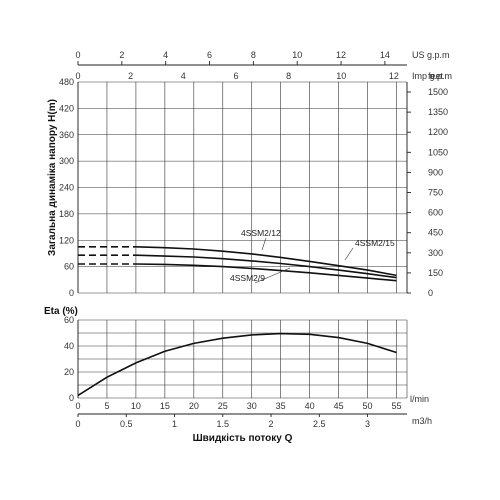 The image size is (500, 500). I want to click on lmin-tick-label: 50, so click(368, 406).